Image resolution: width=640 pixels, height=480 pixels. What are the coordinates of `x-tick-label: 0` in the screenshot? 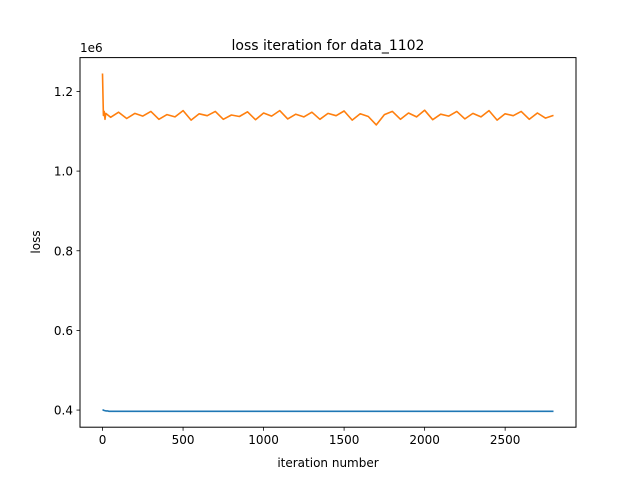 It's located at (103, 440).